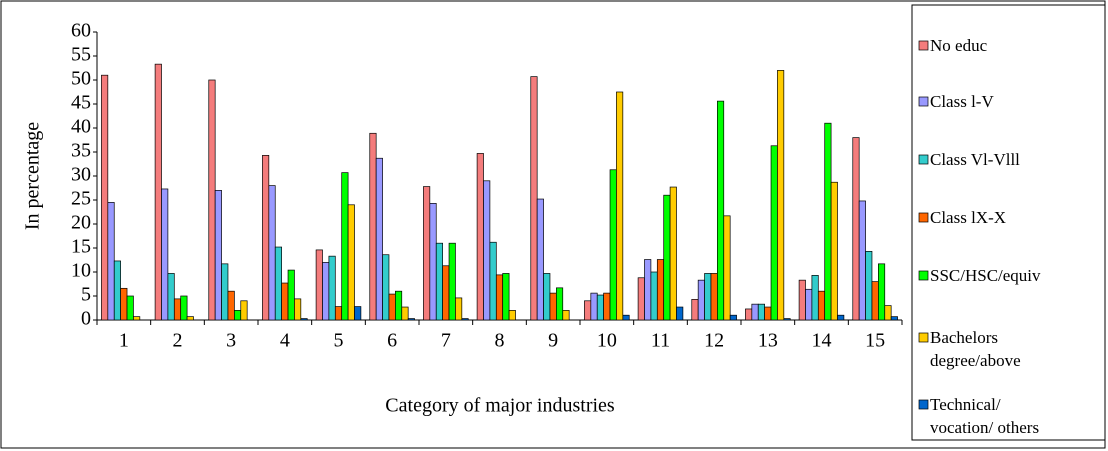  Describe the element at coordinates (33, 176) in the screenshot. I see `y-axis-title: In percentage` at that location.